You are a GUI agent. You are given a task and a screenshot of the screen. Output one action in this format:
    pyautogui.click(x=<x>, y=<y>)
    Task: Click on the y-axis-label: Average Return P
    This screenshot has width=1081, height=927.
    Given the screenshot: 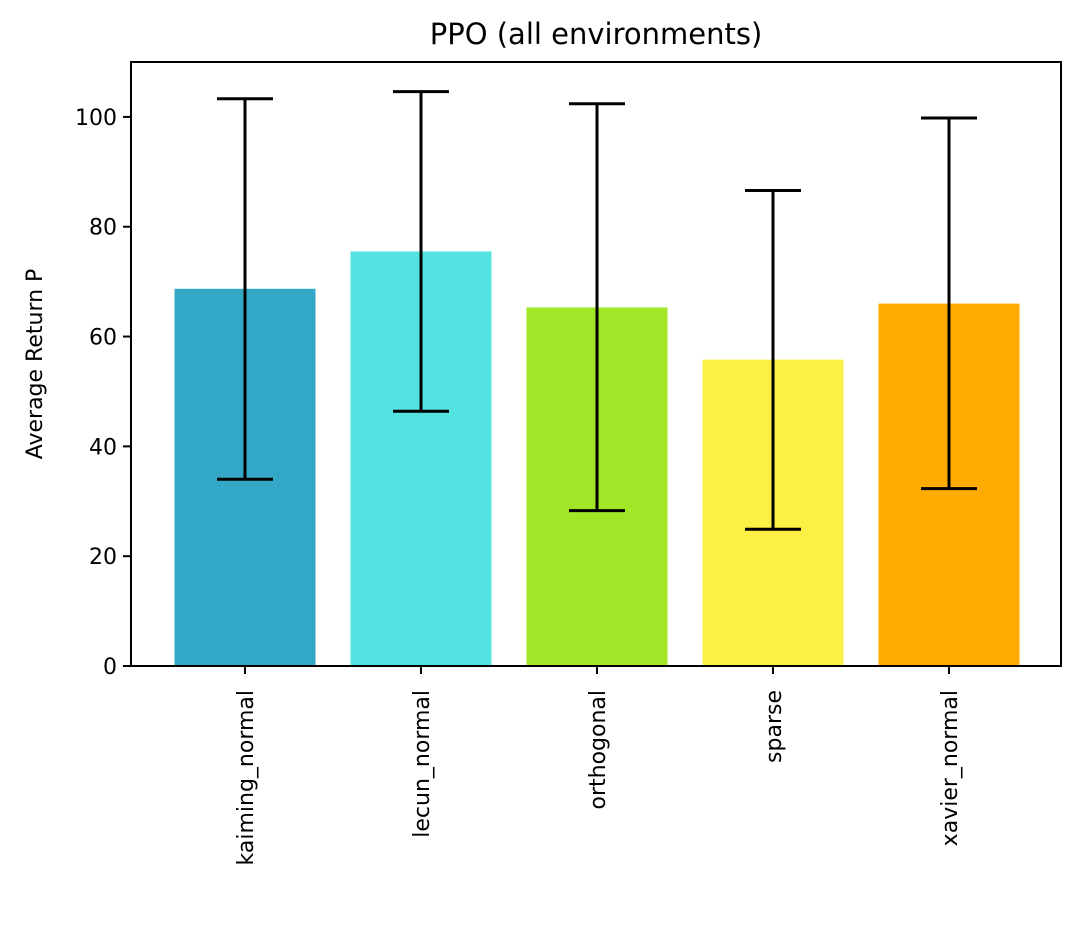 What is the action you would take?
    pyautogui.click(x=35, y=364)
    